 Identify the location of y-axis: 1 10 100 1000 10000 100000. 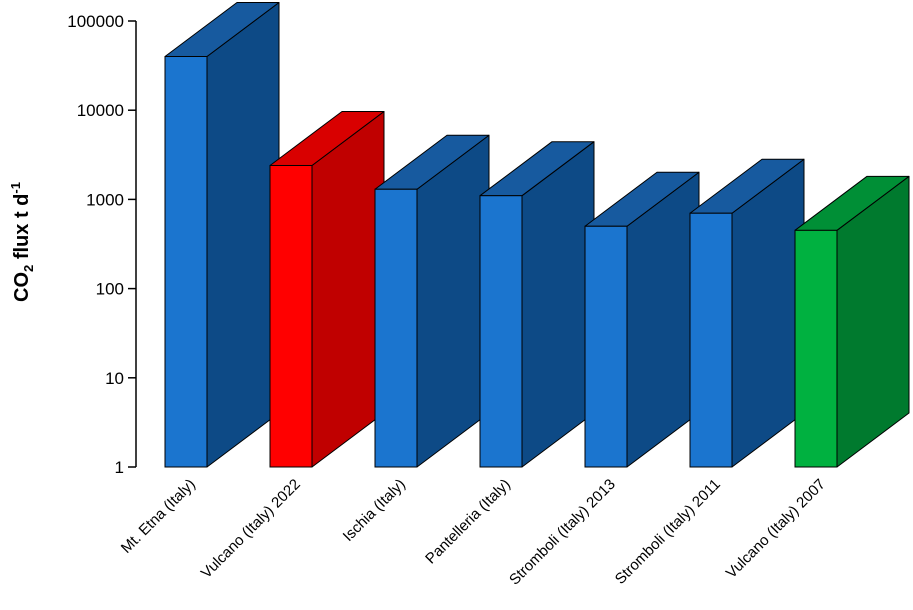
(102, 244).